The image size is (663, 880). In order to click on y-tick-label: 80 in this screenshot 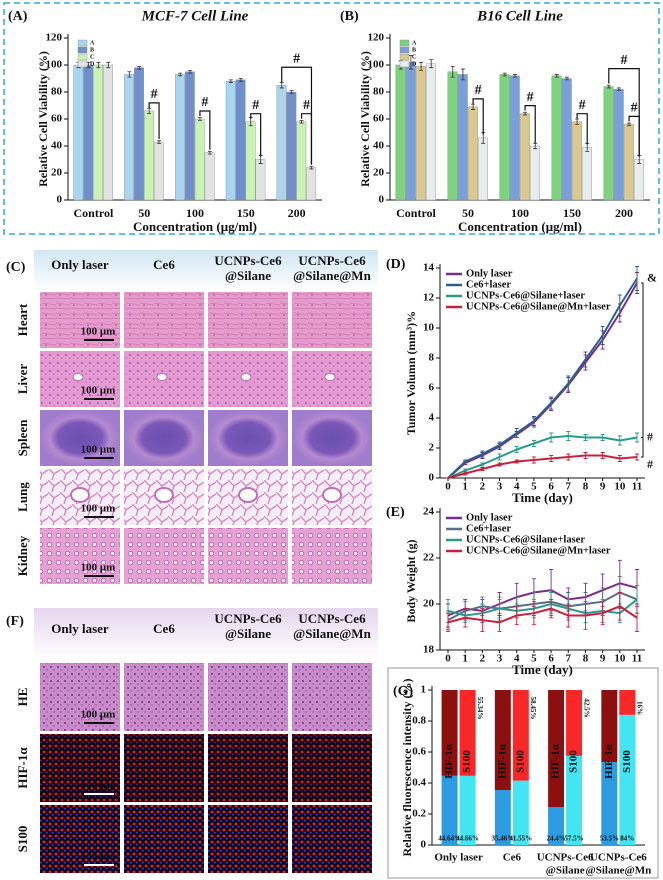, I will do `click(57, 92)`.